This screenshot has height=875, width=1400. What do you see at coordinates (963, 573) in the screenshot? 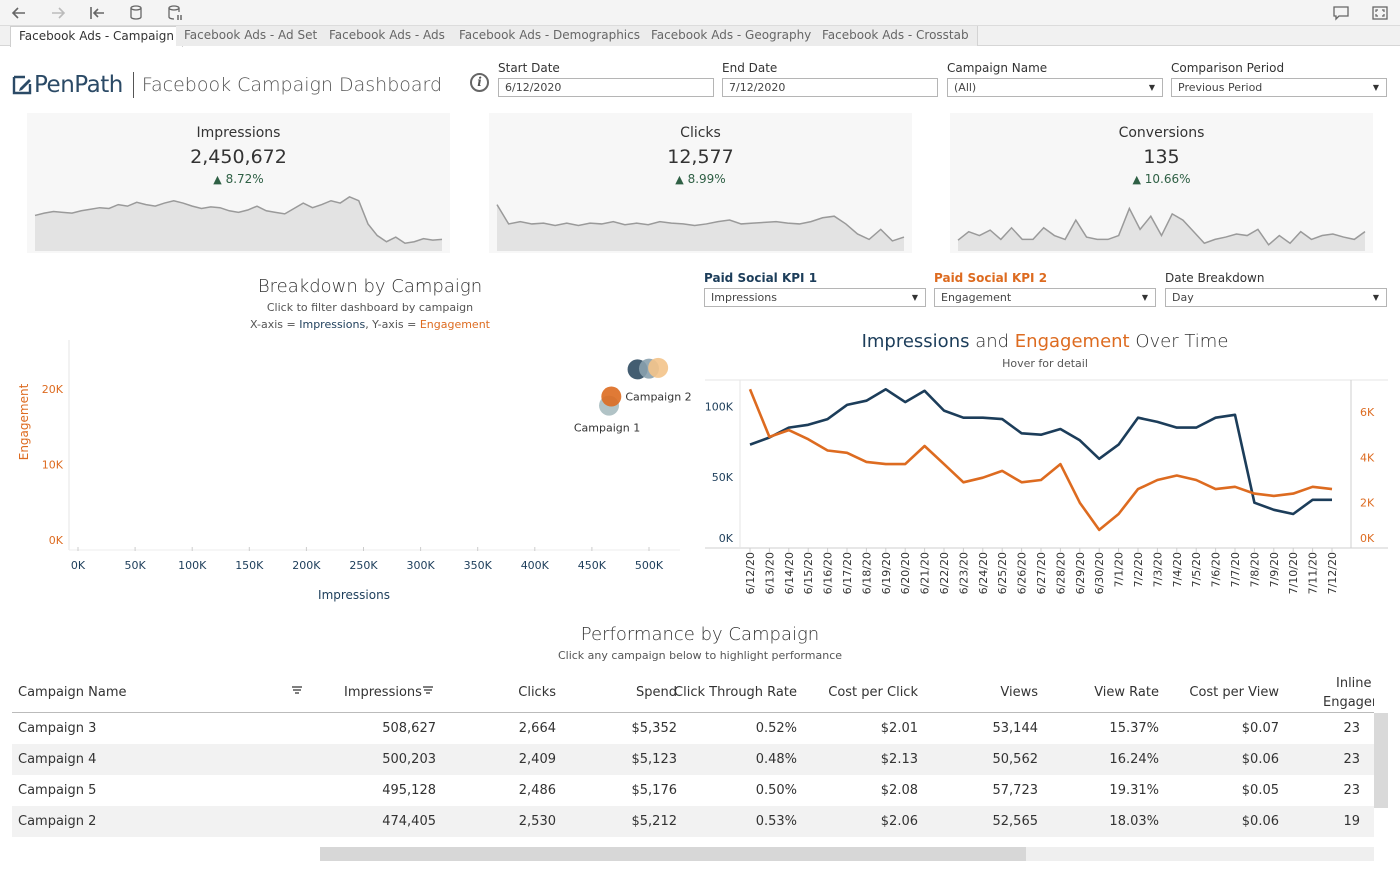
I see `x-tick-label: 6/23/20` at bounding box center [963, 573].